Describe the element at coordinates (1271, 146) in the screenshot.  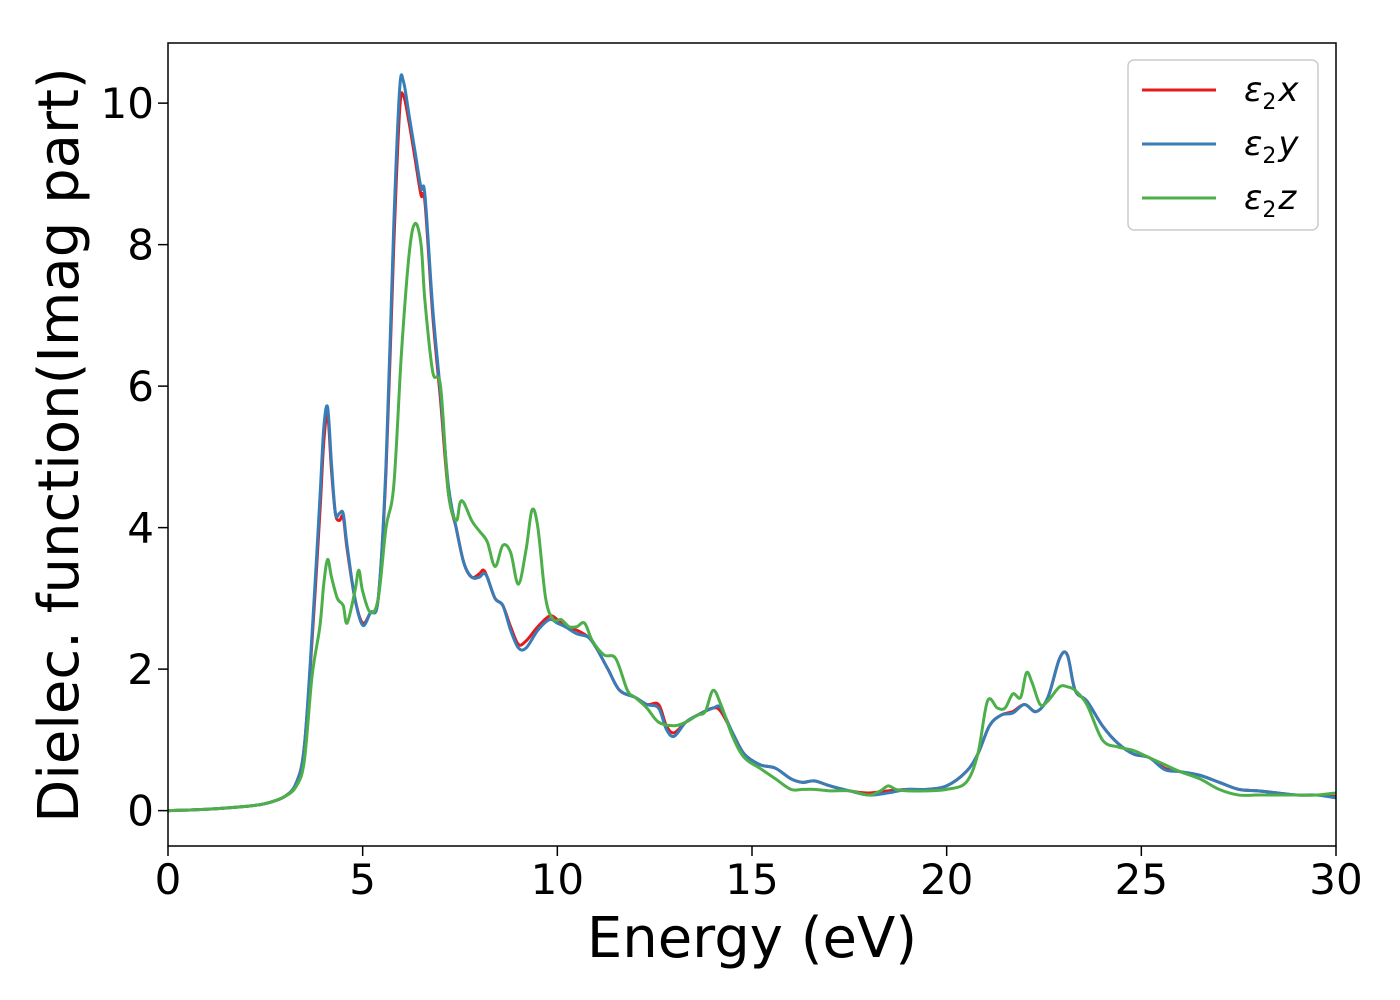
I see `legend-label-y: ε2y` at that location.